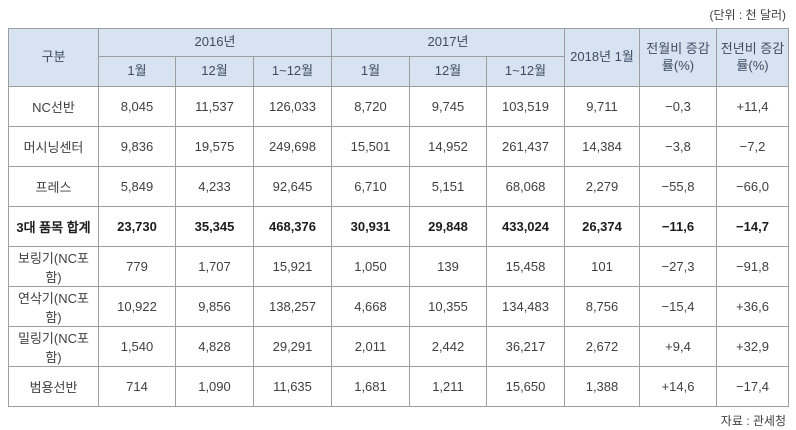 Image resolution: width=796 pixels, height=430 pixels. Describe the element at coordinates (53, 266) in the screenshot. I see `row-label: 보링기(NC포함)` at that location.